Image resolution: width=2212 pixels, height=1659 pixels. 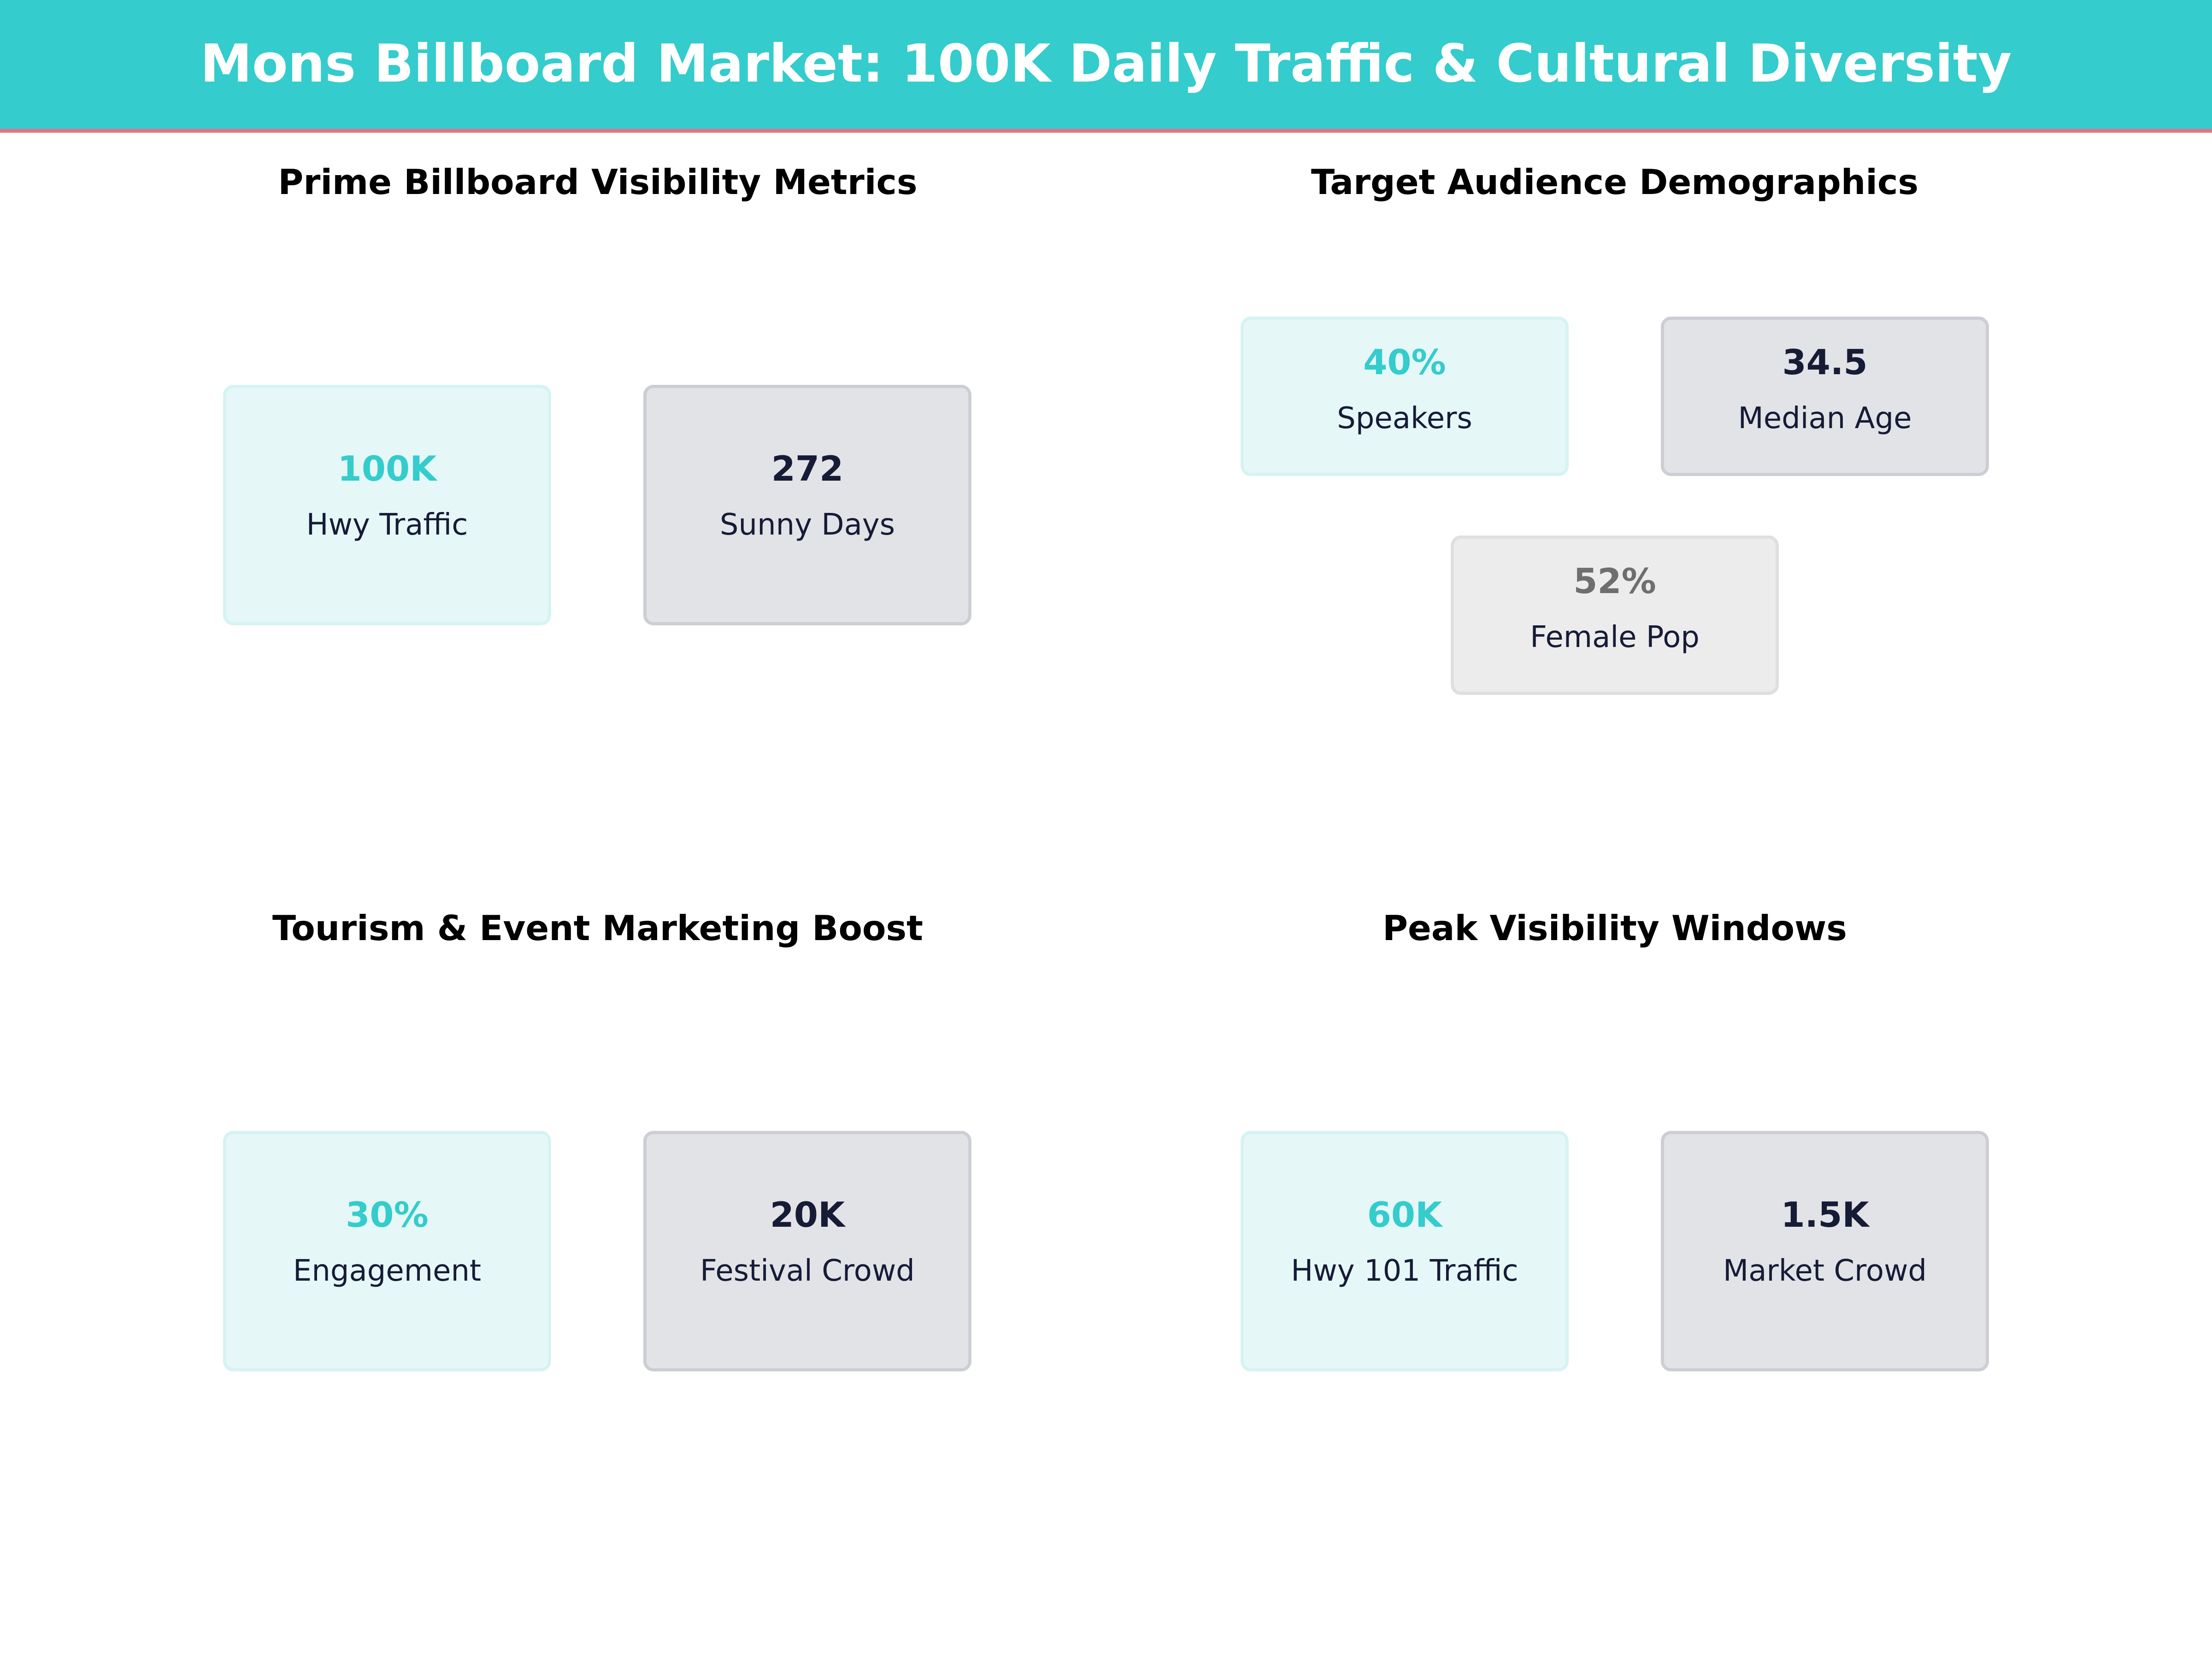 I want to click on panel-title-audience-demographics: Target Audience Demographics, so click(x=1615, y=182).